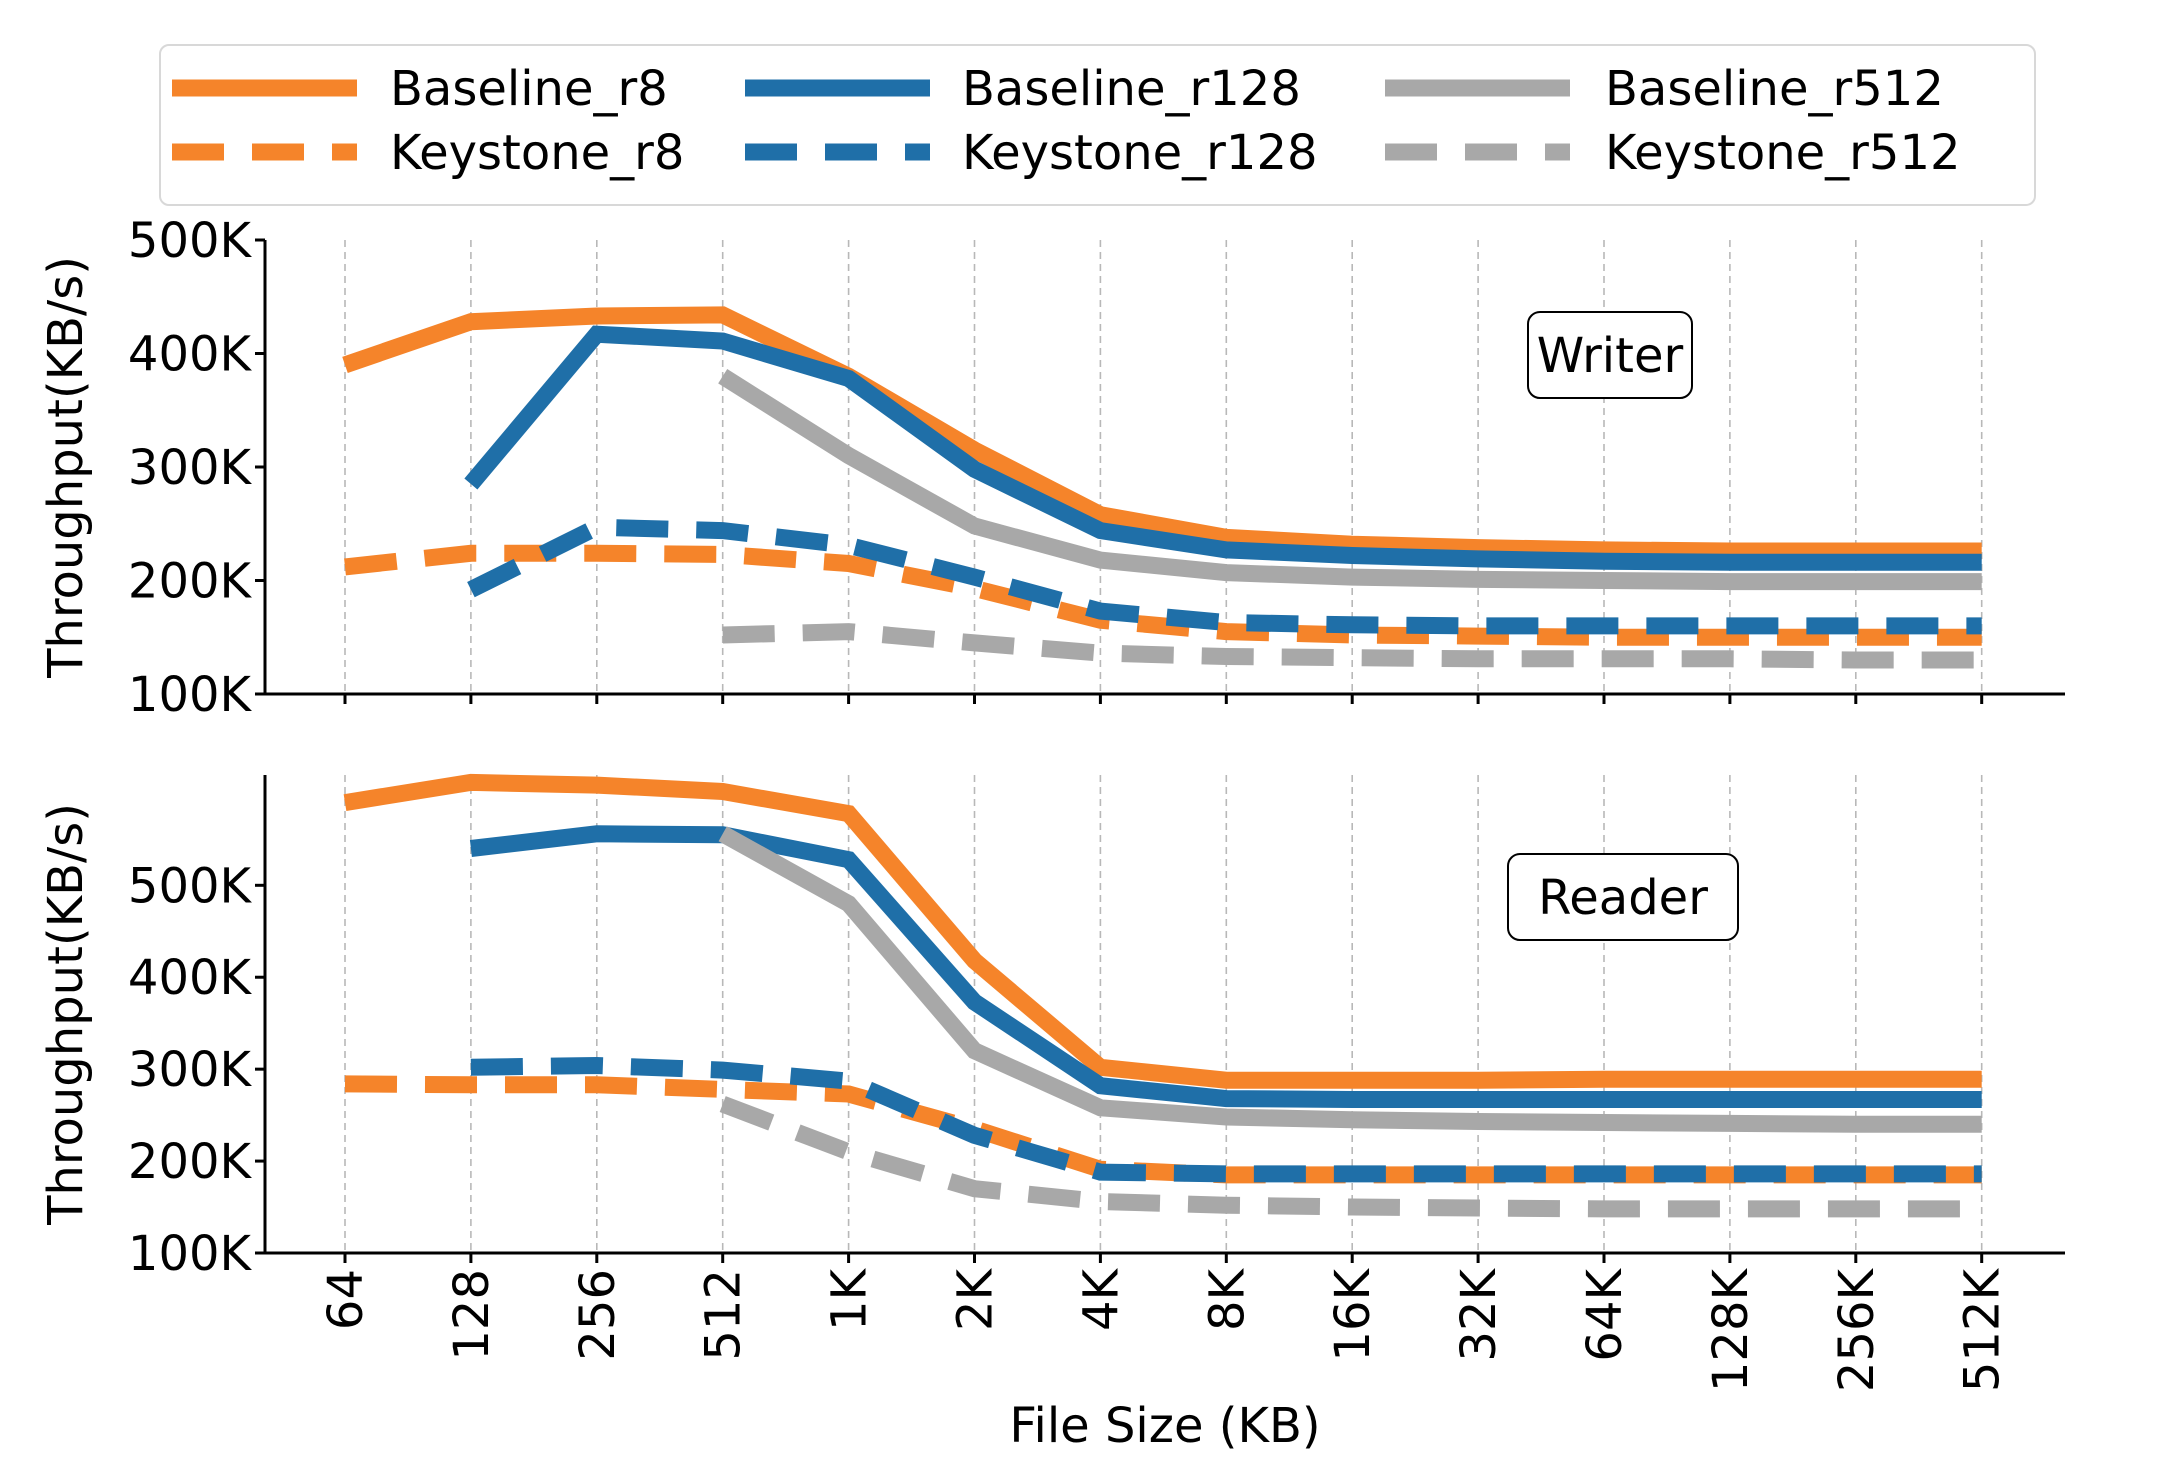 The image size is (2174, 1482). Describe the element at coordinates (1227, 1299) in the screenshot. I see `x-tick-label: 8K` at that location.